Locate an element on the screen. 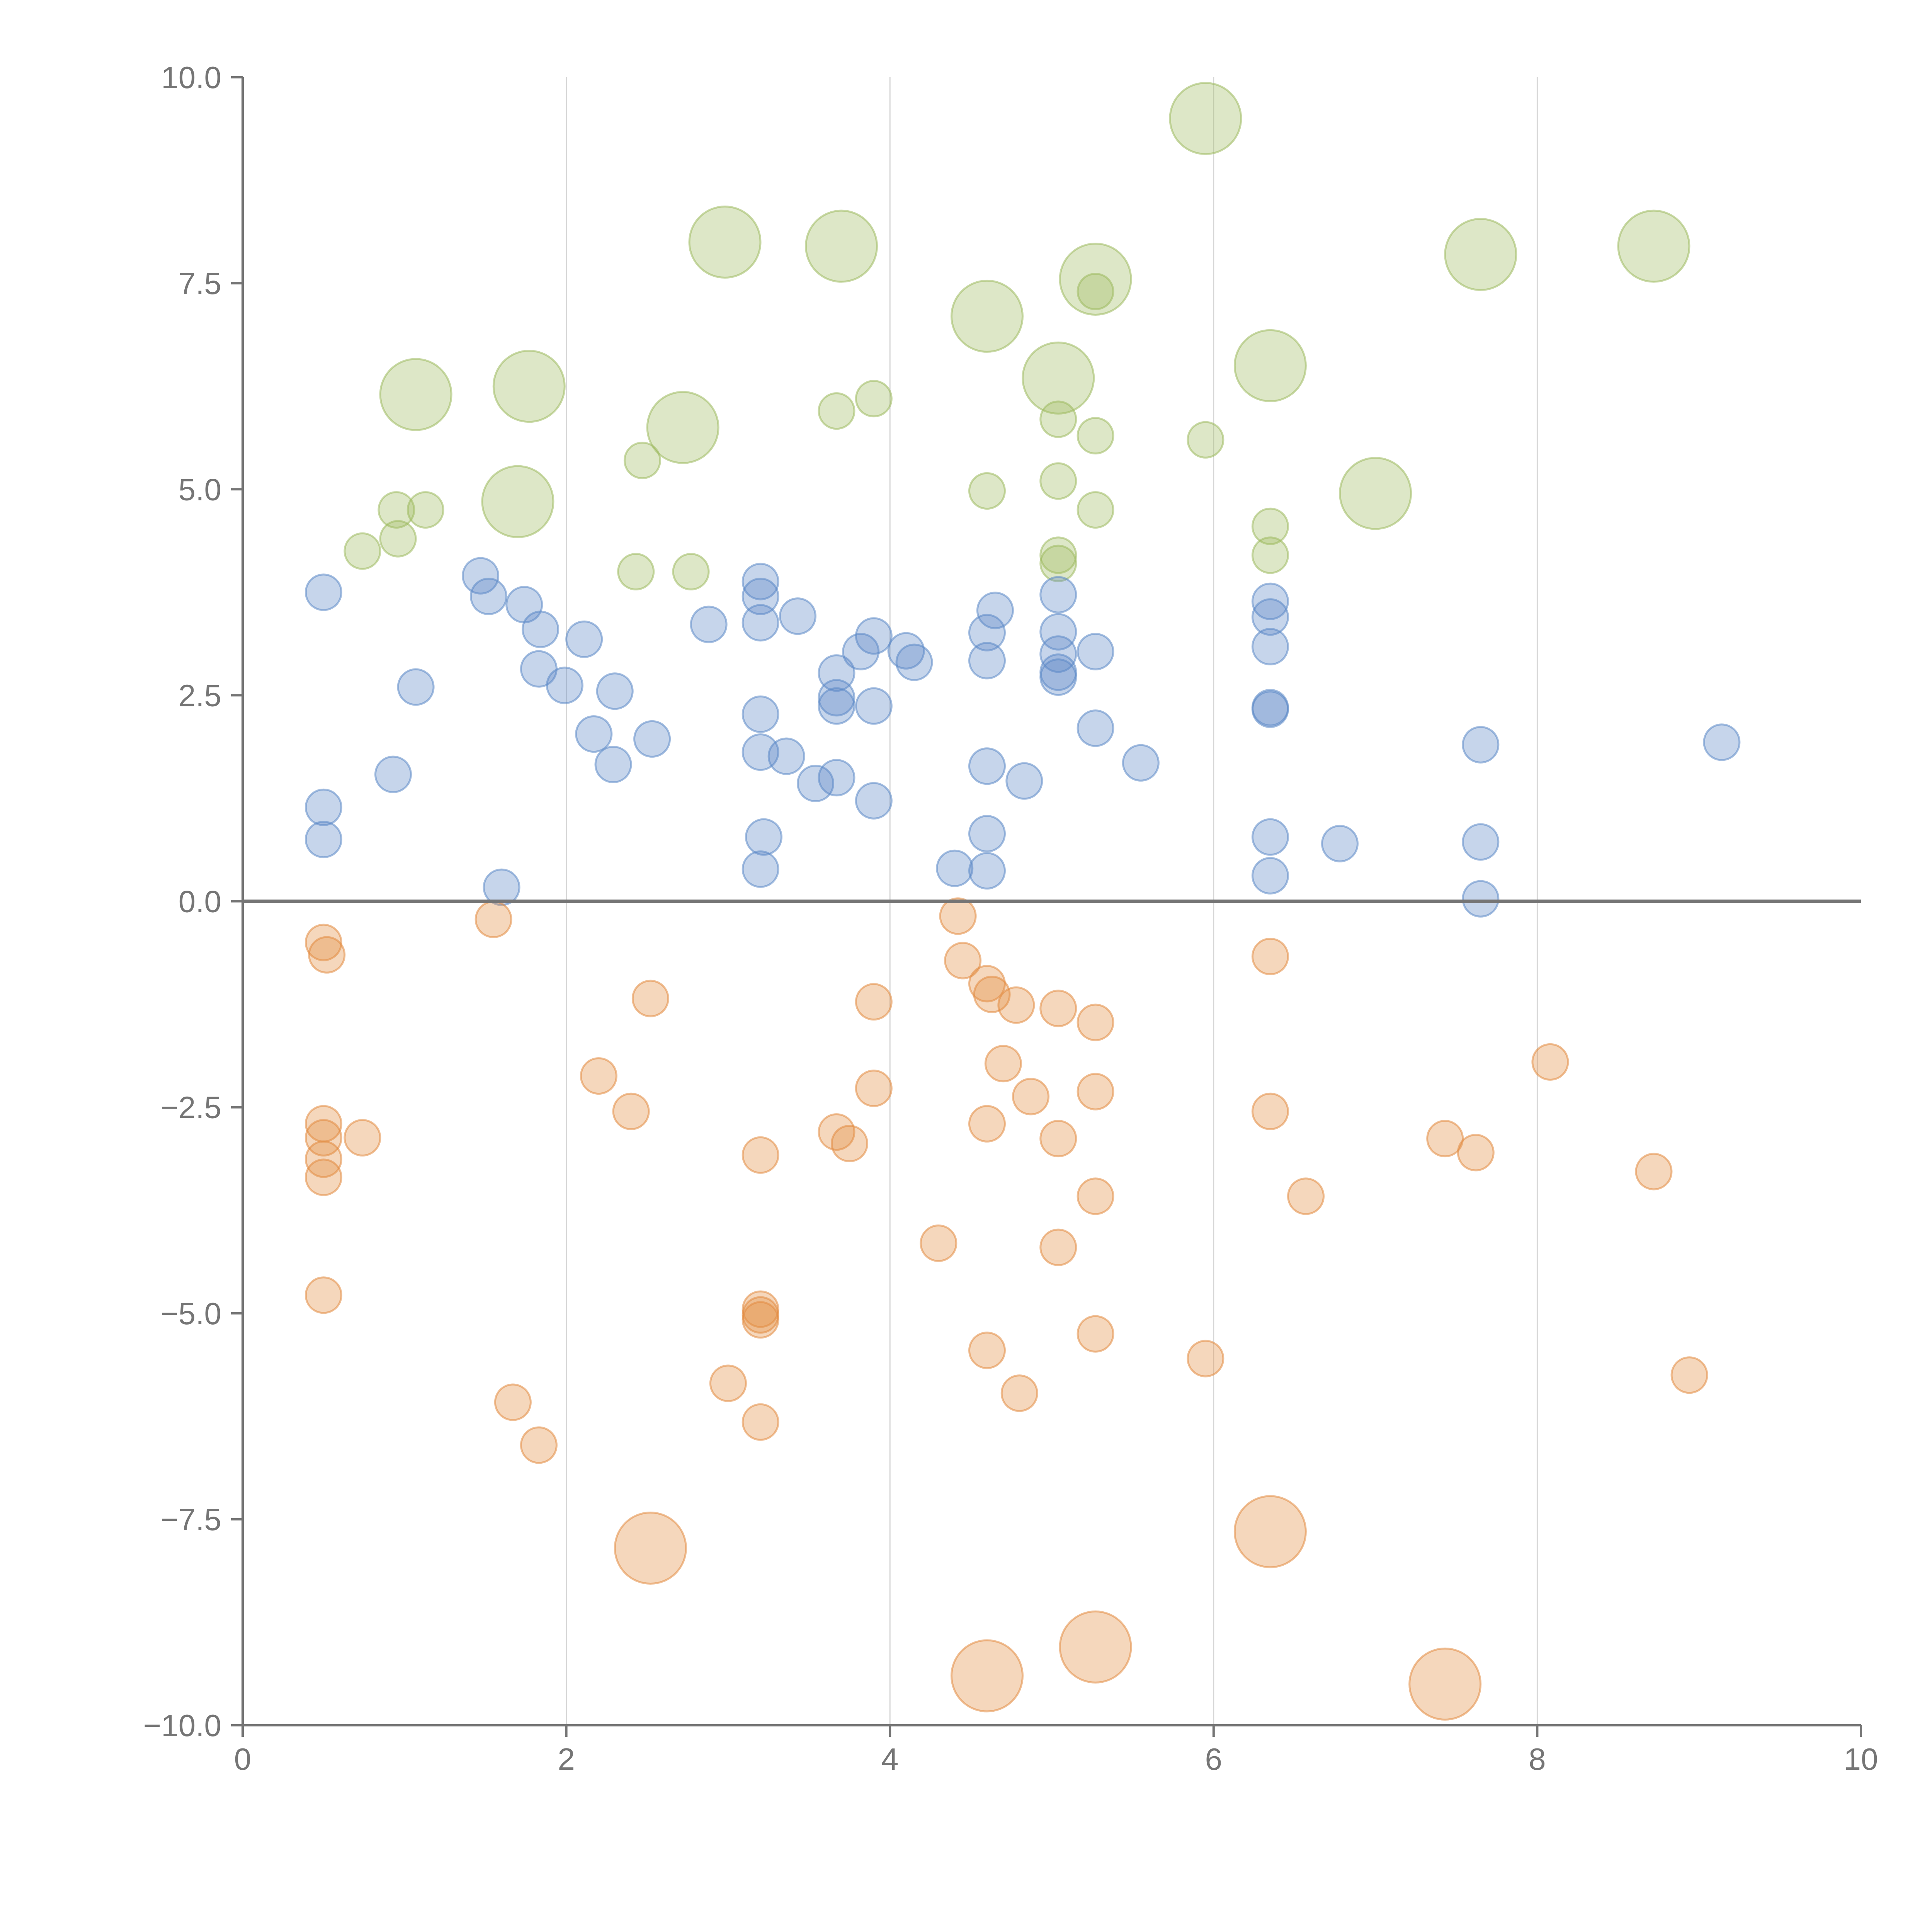 The height and width of the screenshot is (1932, 1932). x-tick-label: 2 is located at coordinates (567, 1759).